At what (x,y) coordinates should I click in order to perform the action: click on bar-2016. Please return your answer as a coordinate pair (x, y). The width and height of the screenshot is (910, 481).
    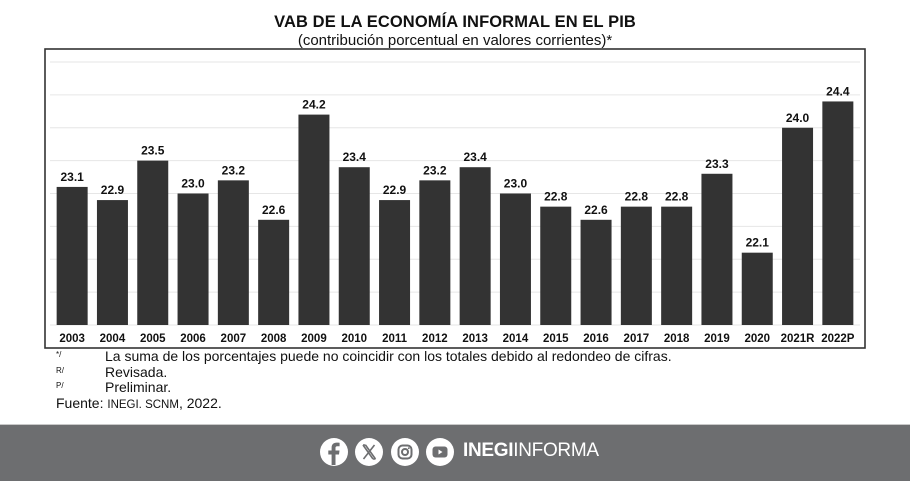
    Looking at the image, I should click on (596, 272).